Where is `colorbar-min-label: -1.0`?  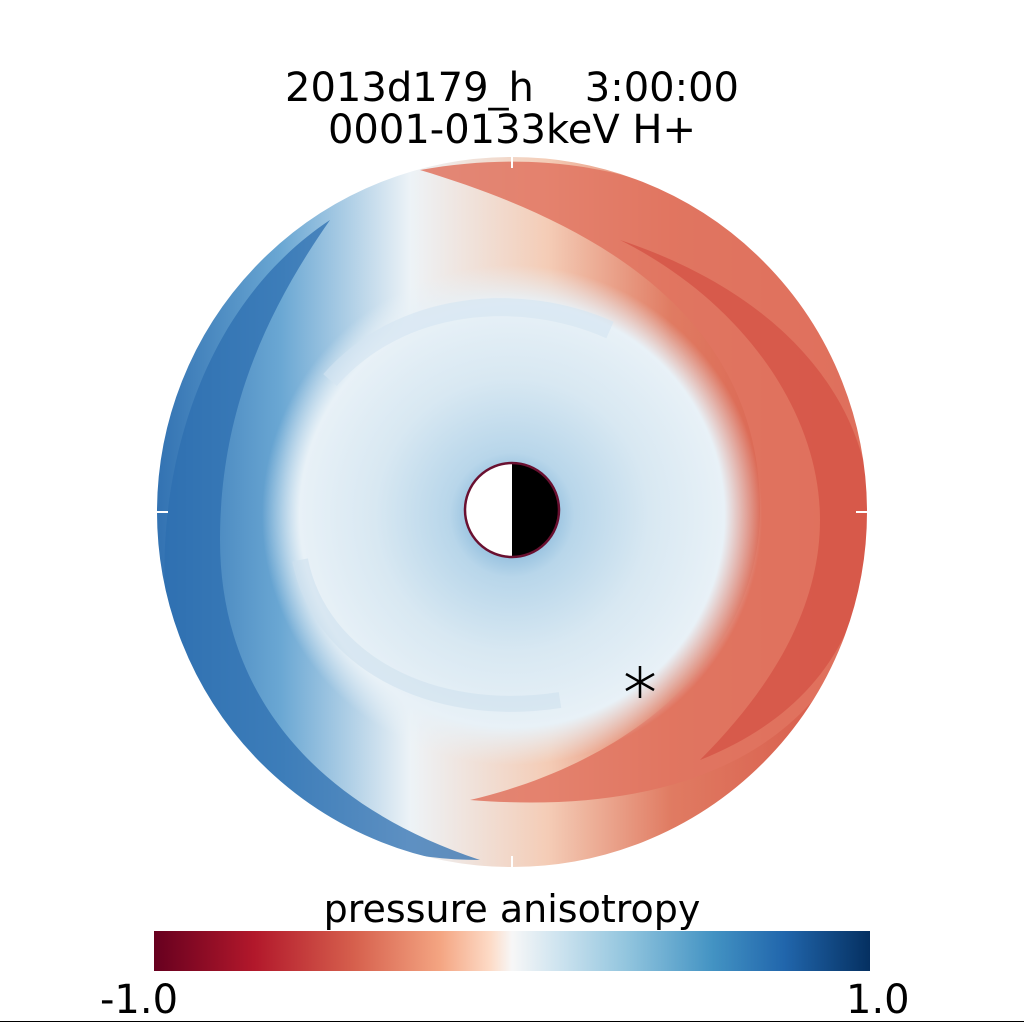 colorbar-min-label: -1.0 is located at coordinates (139, 1000).